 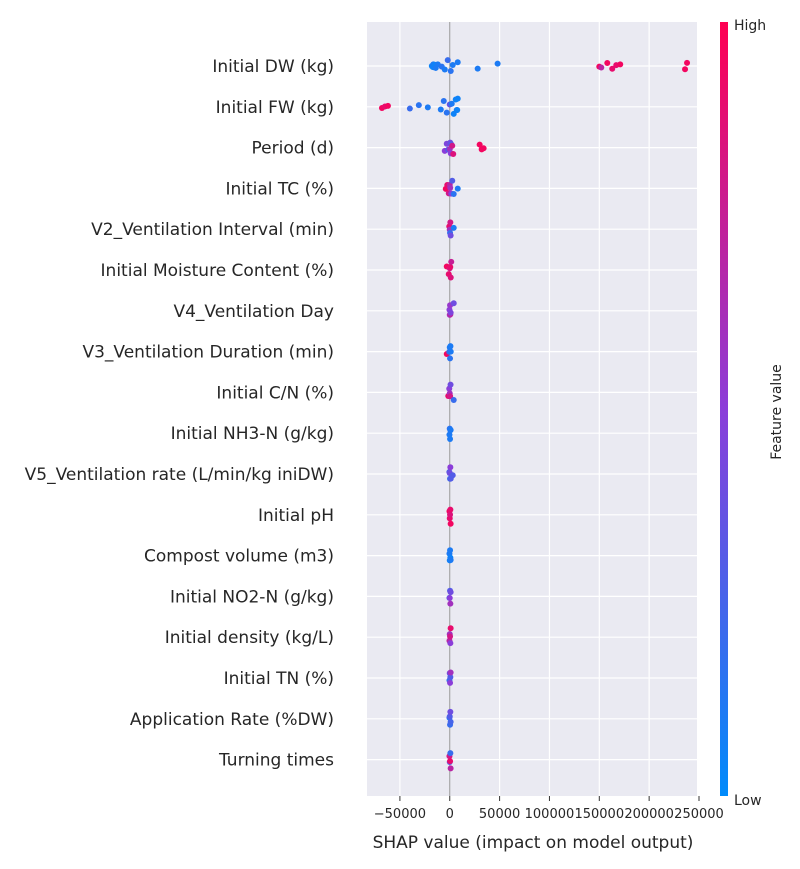 What do you see at coordinates (550, 814) in the screenshot?
I see `x-tick-label: 100000` at bounding box center [550, 814].